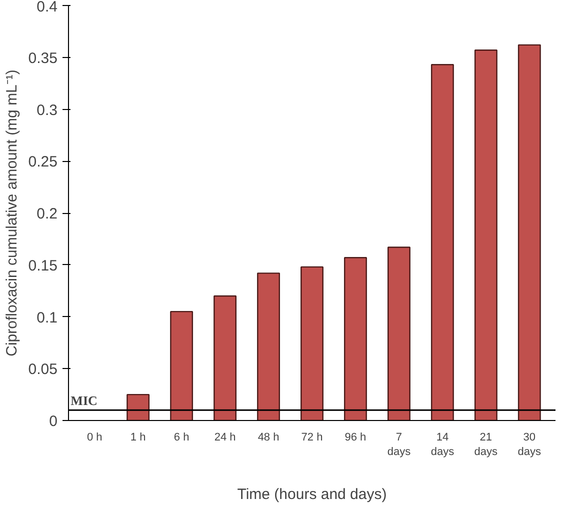 The image size is (567, 511). What do you see at coordinates (355, 438) in the screenshot?
I see `x-tick-label: 96 h` at bounding box center [355, 438].